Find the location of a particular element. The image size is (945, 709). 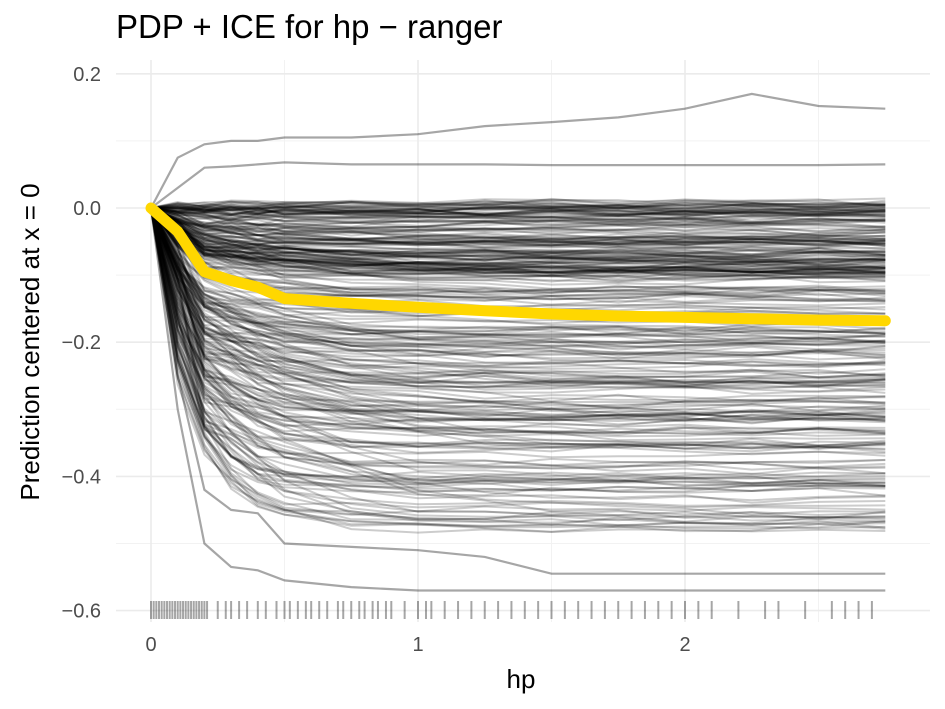

chart-title: PDP + ICE for hp − ranger is located at coordinates (309, 26).